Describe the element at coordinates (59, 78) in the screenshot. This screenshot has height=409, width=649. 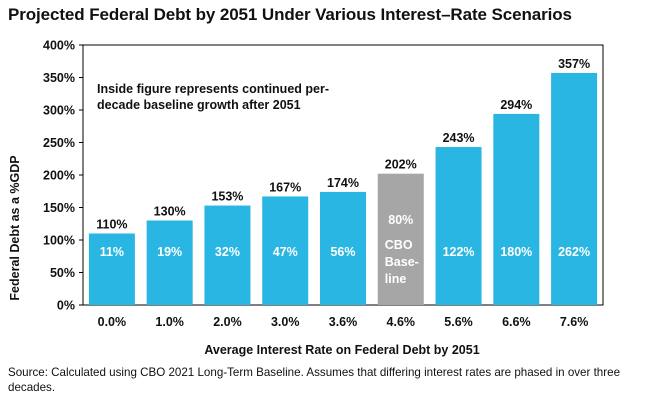
I see `y-tick-label: 350%` at that location.